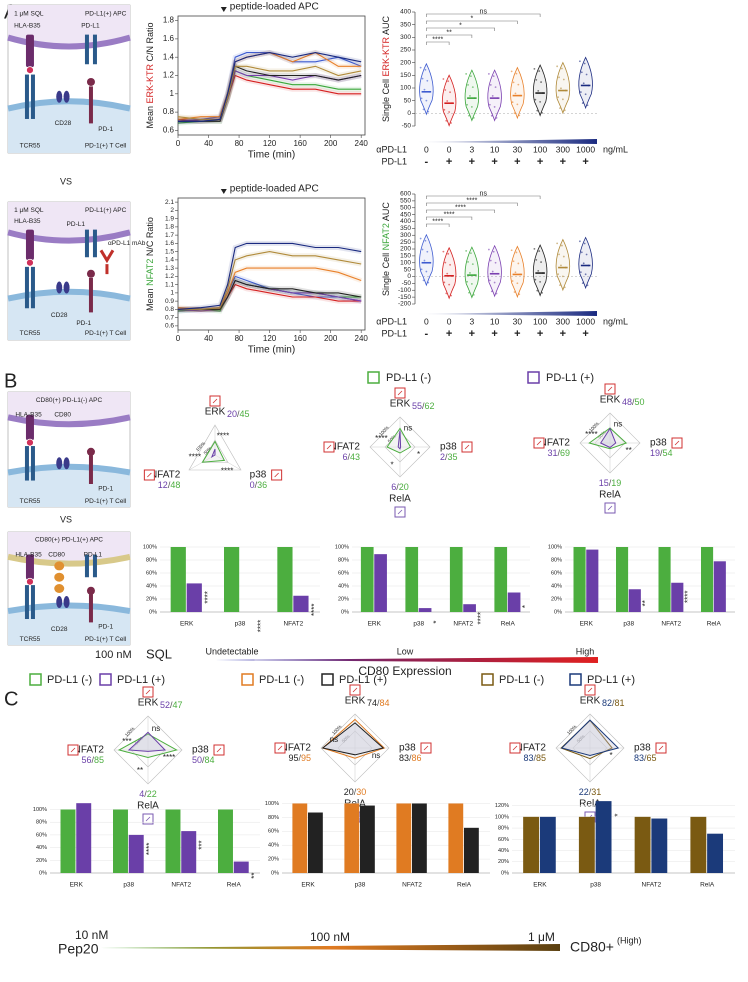 The height and width of the screenshot is (982, 748). What do you see at coordinates (404, 297) in the screenshot?
I see `y-tick-label: -150` at bounding box center [404, 297].